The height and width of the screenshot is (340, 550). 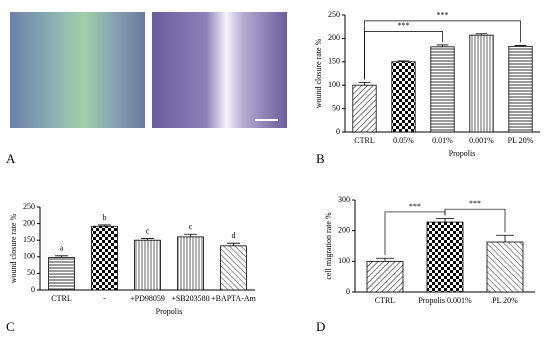 What do you see at coordinates (320, 158) in the screenshot?
I see `panel-label: B` at bounding box center [320, 158].